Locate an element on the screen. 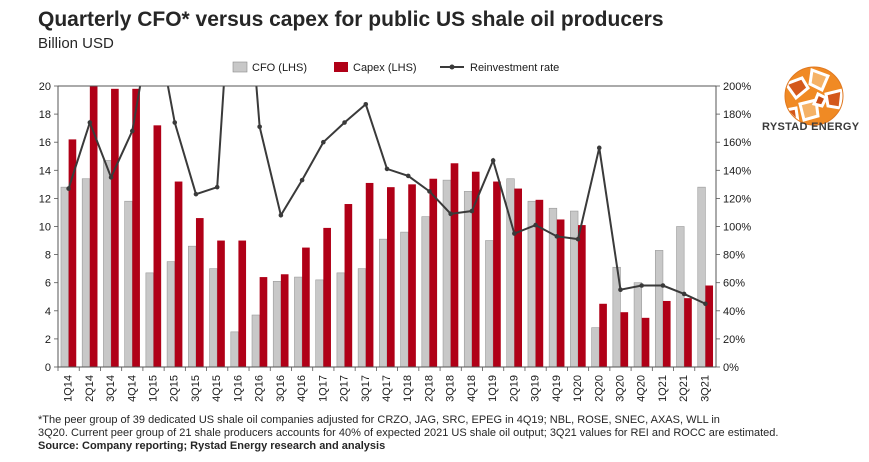 Image resolution: width=869 pixels, height=462 pixels. x-tick-label: 1Q17 is located at coordinates (323, 388).